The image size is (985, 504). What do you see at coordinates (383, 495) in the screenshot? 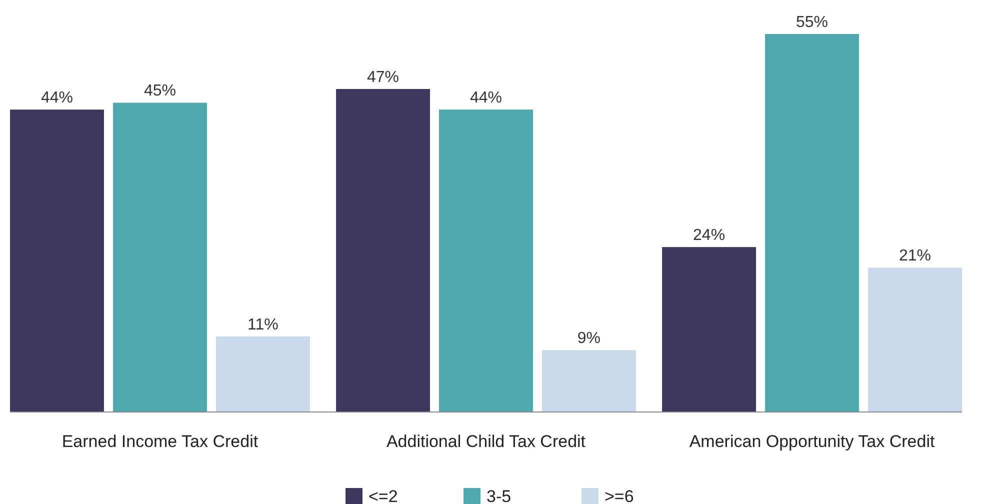
I see `legend-label: <=2` at bounding box center [383, 495].